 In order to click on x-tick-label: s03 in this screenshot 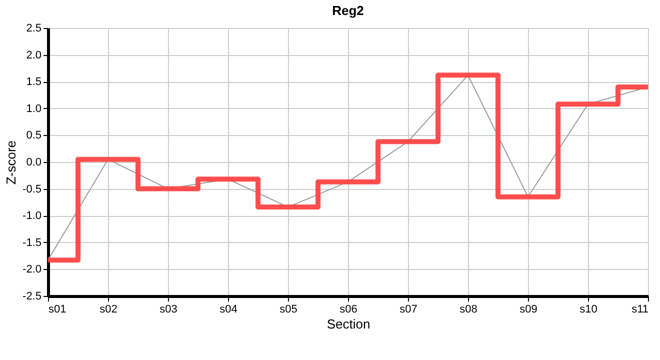, I will do `click(169, 310)`.